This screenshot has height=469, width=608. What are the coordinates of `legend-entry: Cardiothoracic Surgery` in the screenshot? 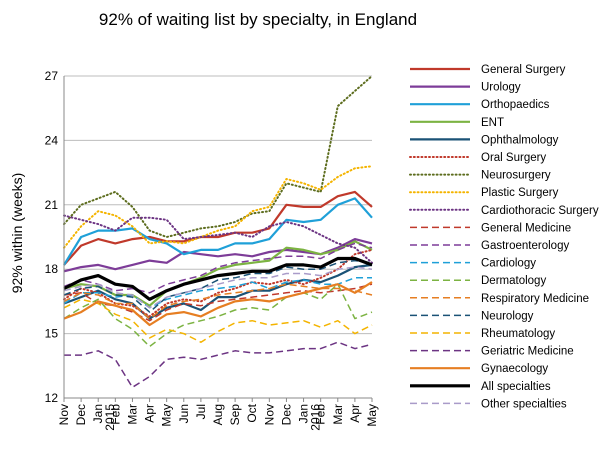 It's located at (540, 211).